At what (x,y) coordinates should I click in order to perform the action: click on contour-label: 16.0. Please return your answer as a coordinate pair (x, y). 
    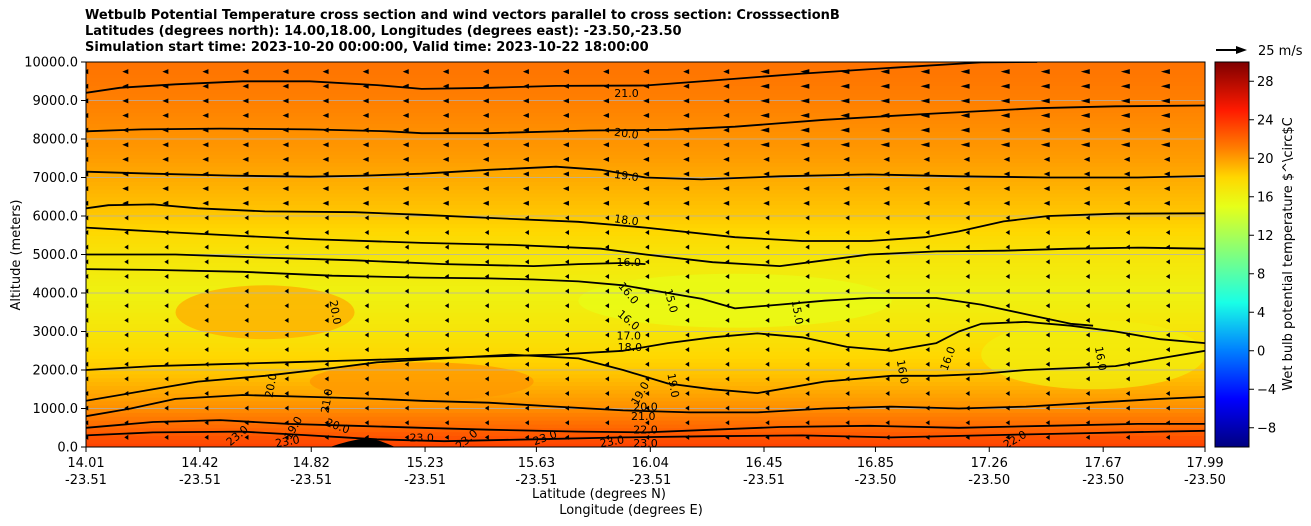
    Looking at the image, I should click on (902, 372).